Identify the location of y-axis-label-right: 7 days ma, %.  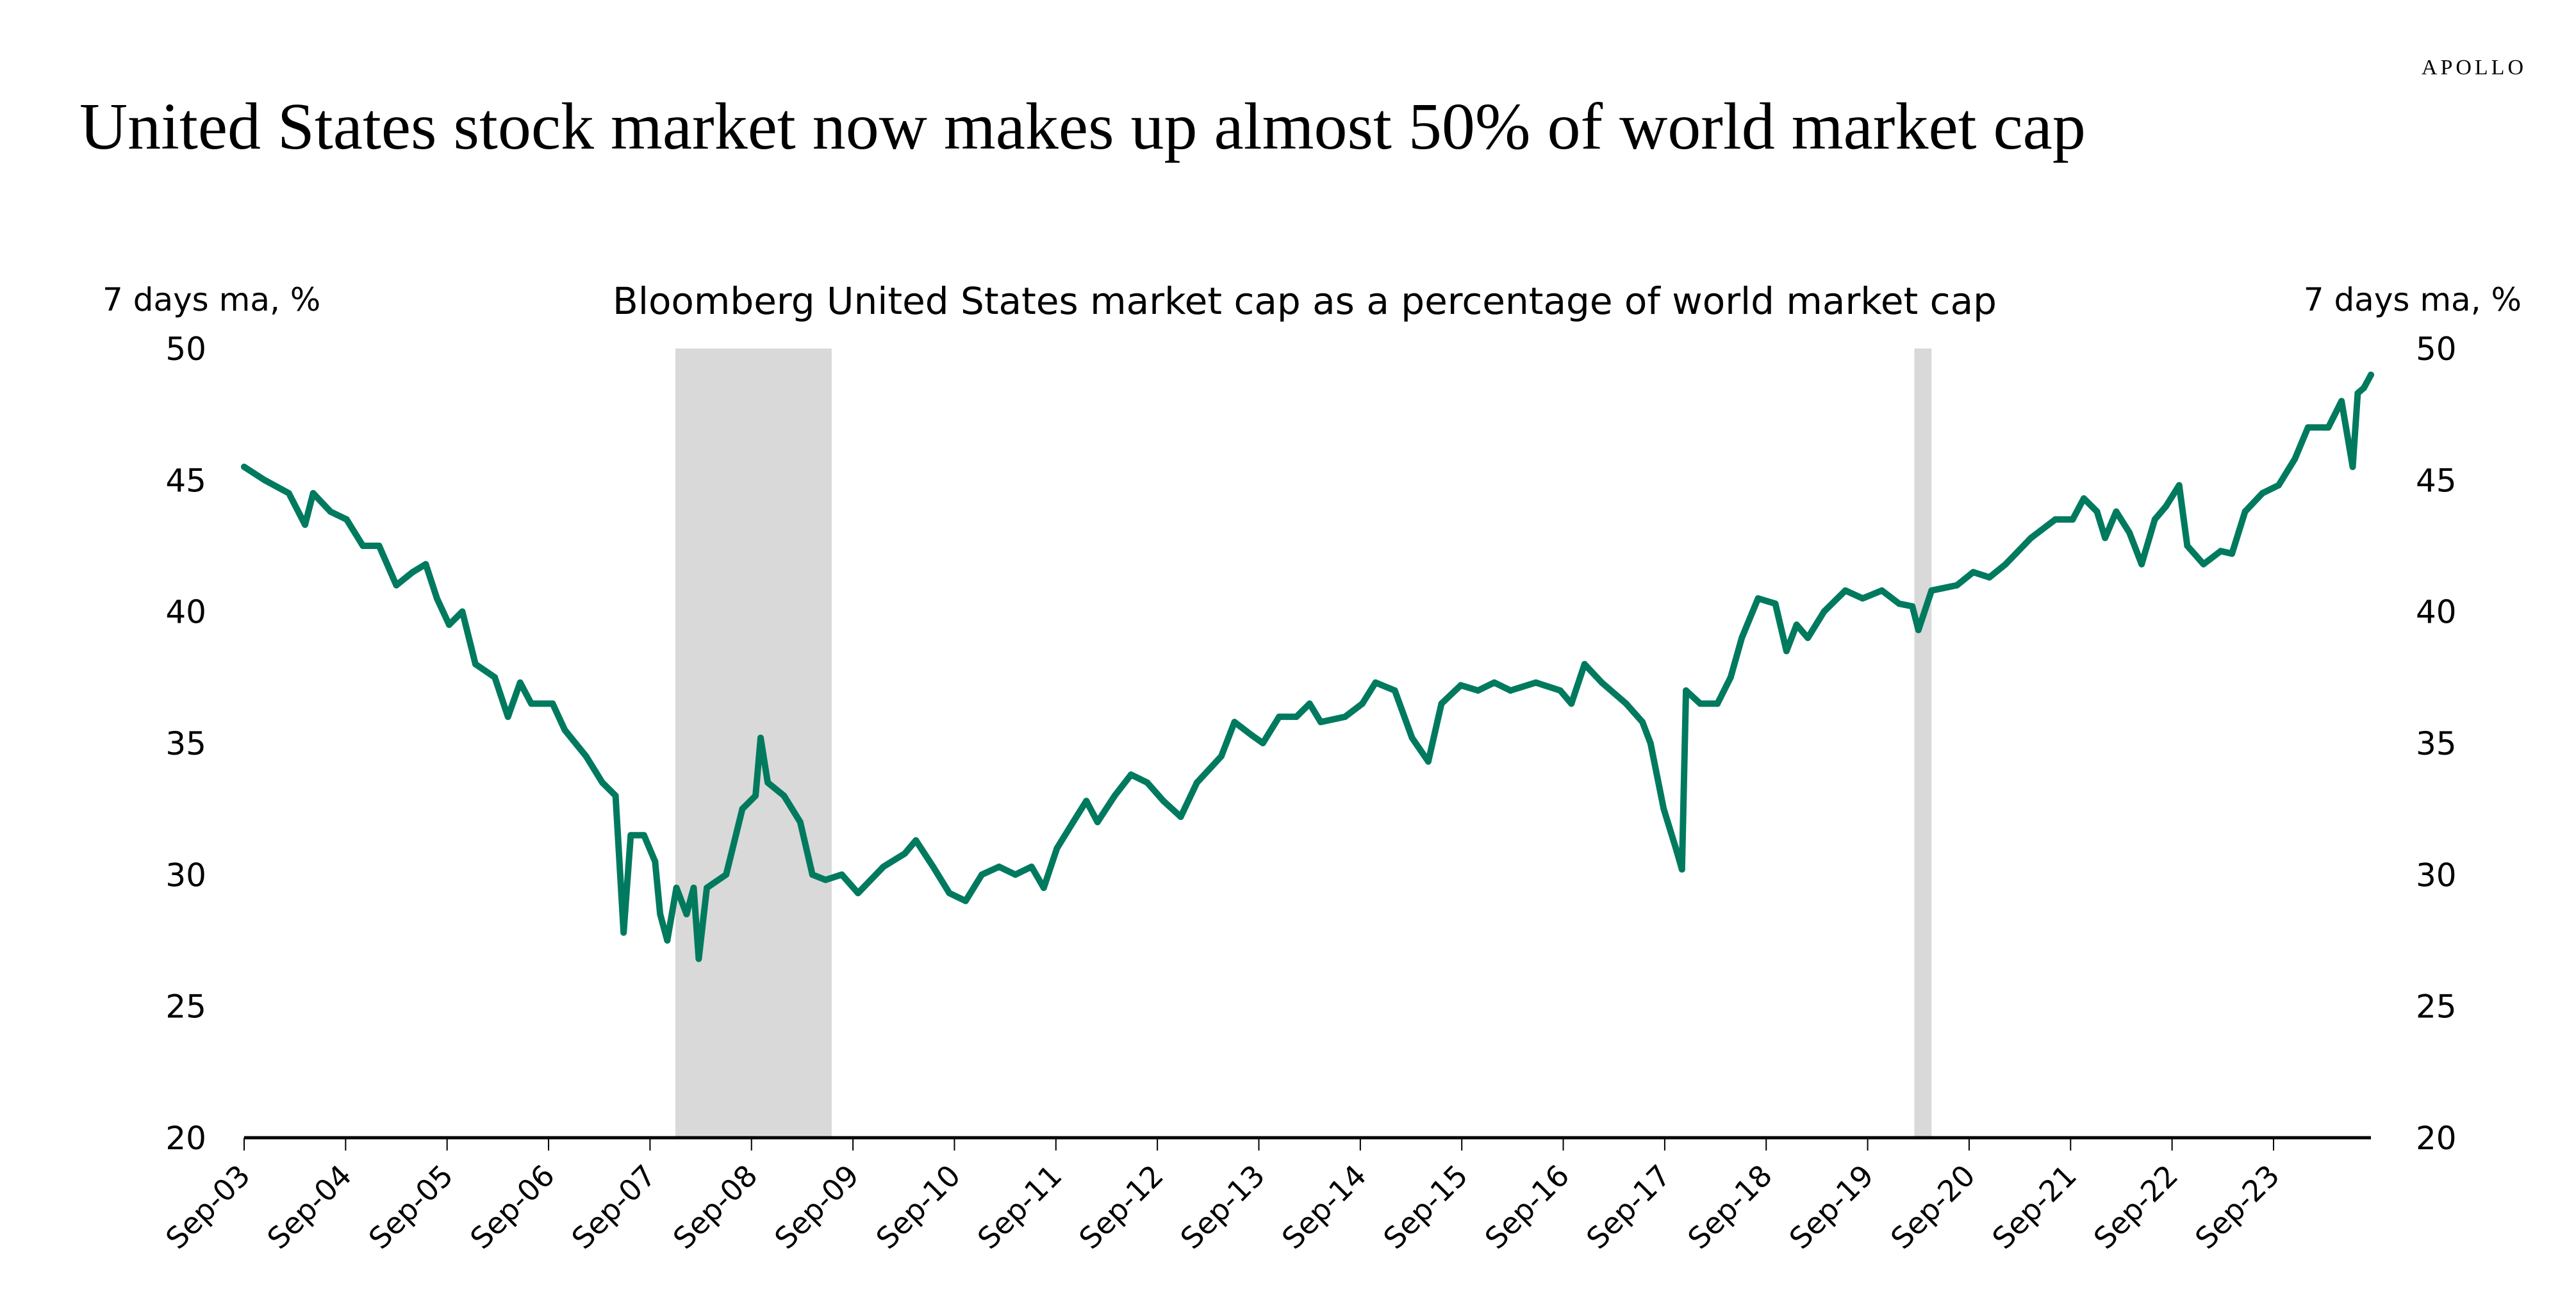
(2413, 300).